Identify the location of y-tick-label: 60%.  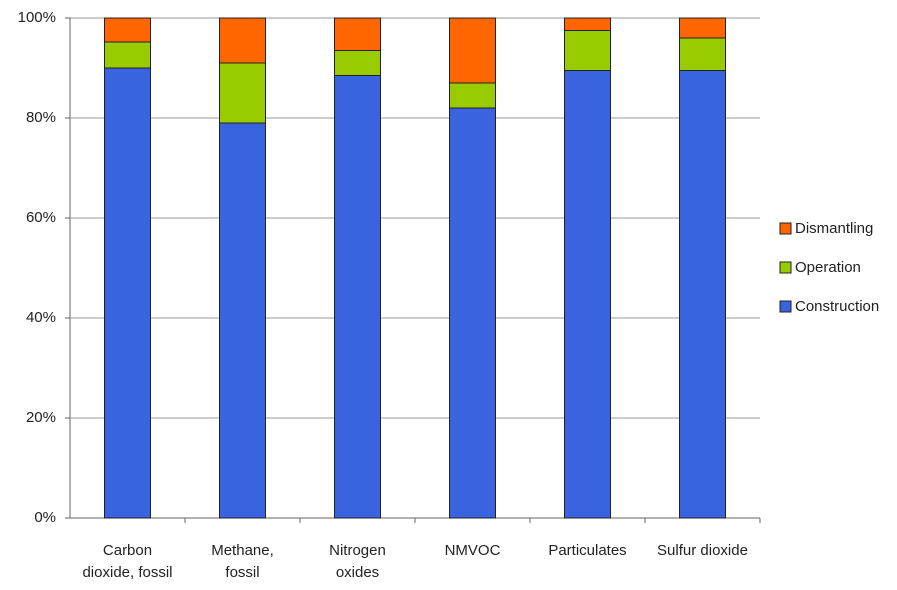
(41, 217).